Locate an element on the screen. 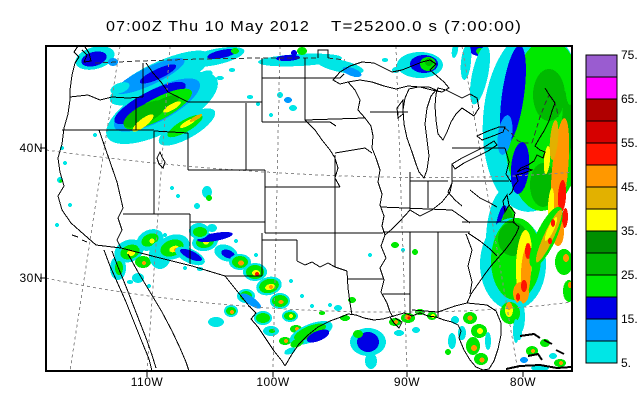 Image resolution: width=640 pixels, height=400 pixels. great-lakes is located at coordinates (419, 119).